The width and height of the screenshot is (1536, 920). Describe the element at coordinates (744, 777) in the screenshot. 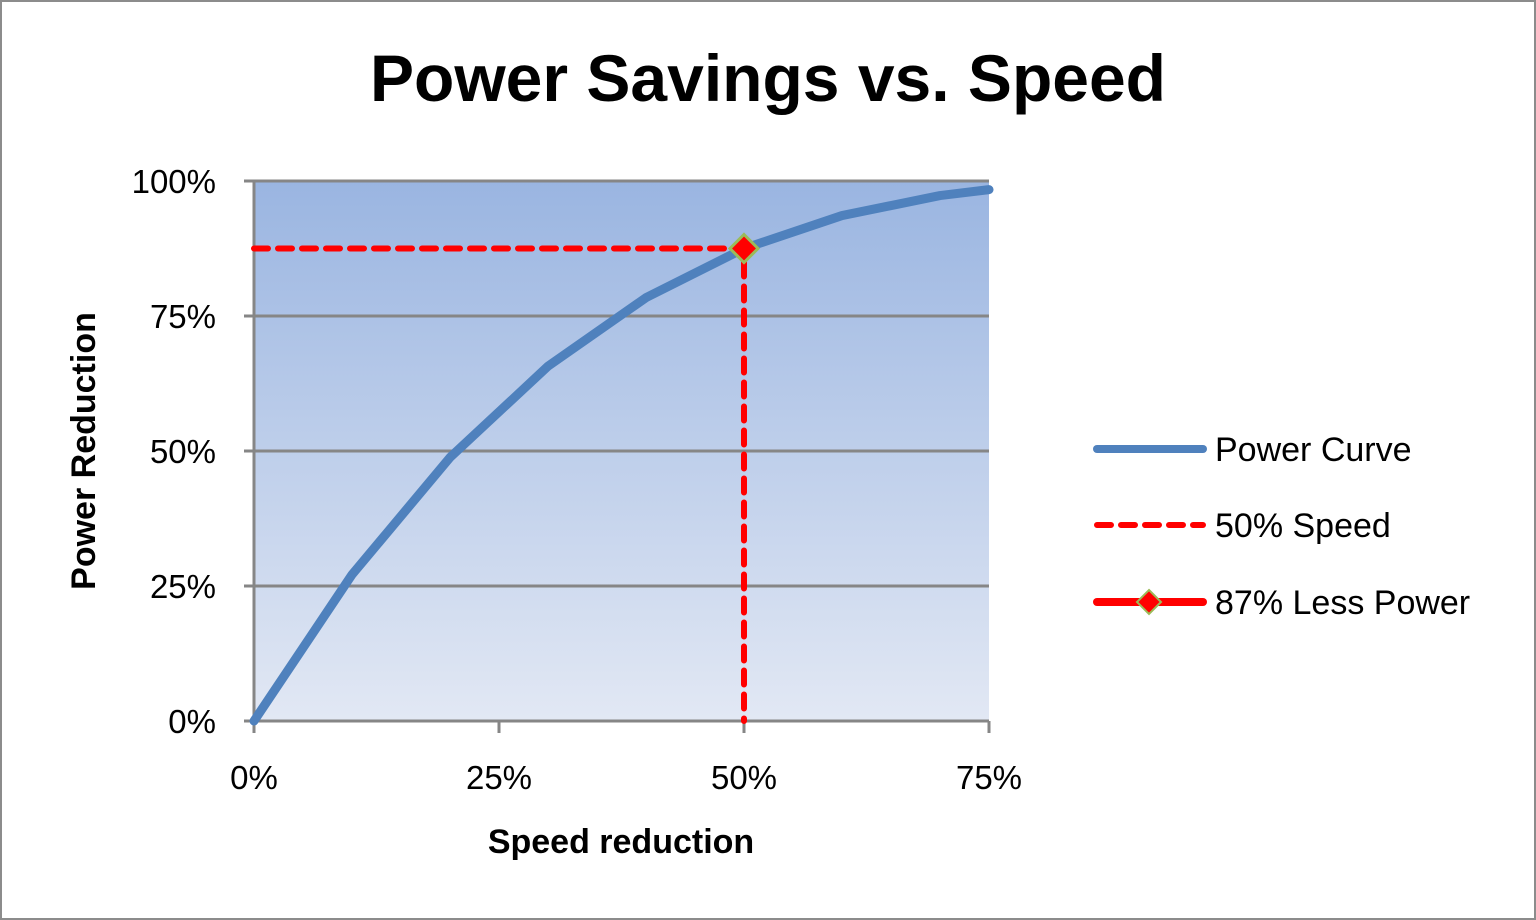

I see `x-tick-label: 50%` at that location.